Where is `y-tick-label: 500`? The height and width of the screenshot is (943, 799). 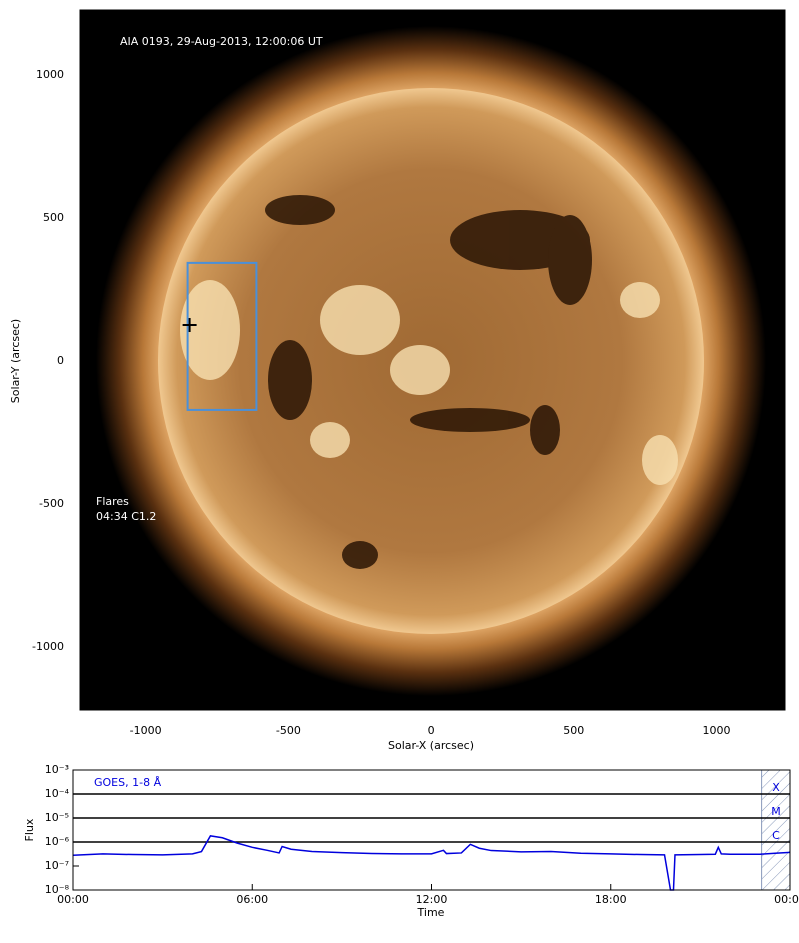
y-tick-label: 500 is located at coordinates (53, 217).